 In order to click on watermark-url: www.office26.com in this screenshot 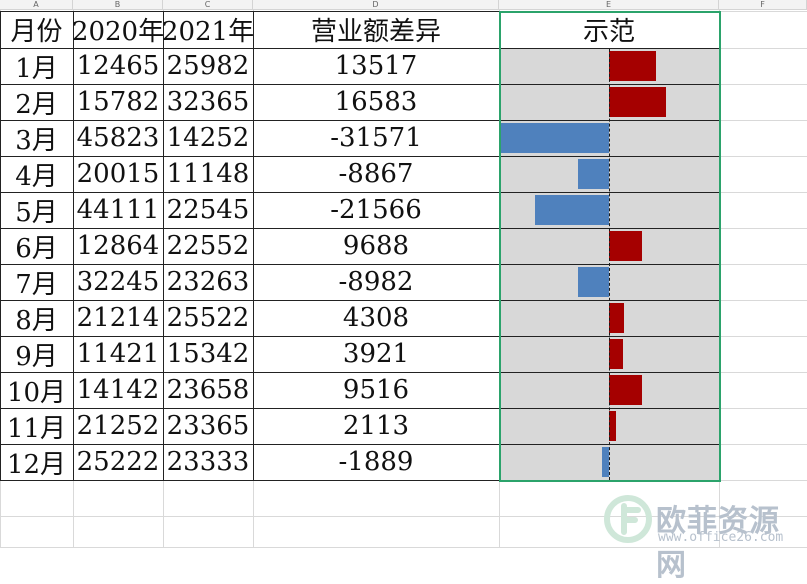, I will do `click(721, 537)`.